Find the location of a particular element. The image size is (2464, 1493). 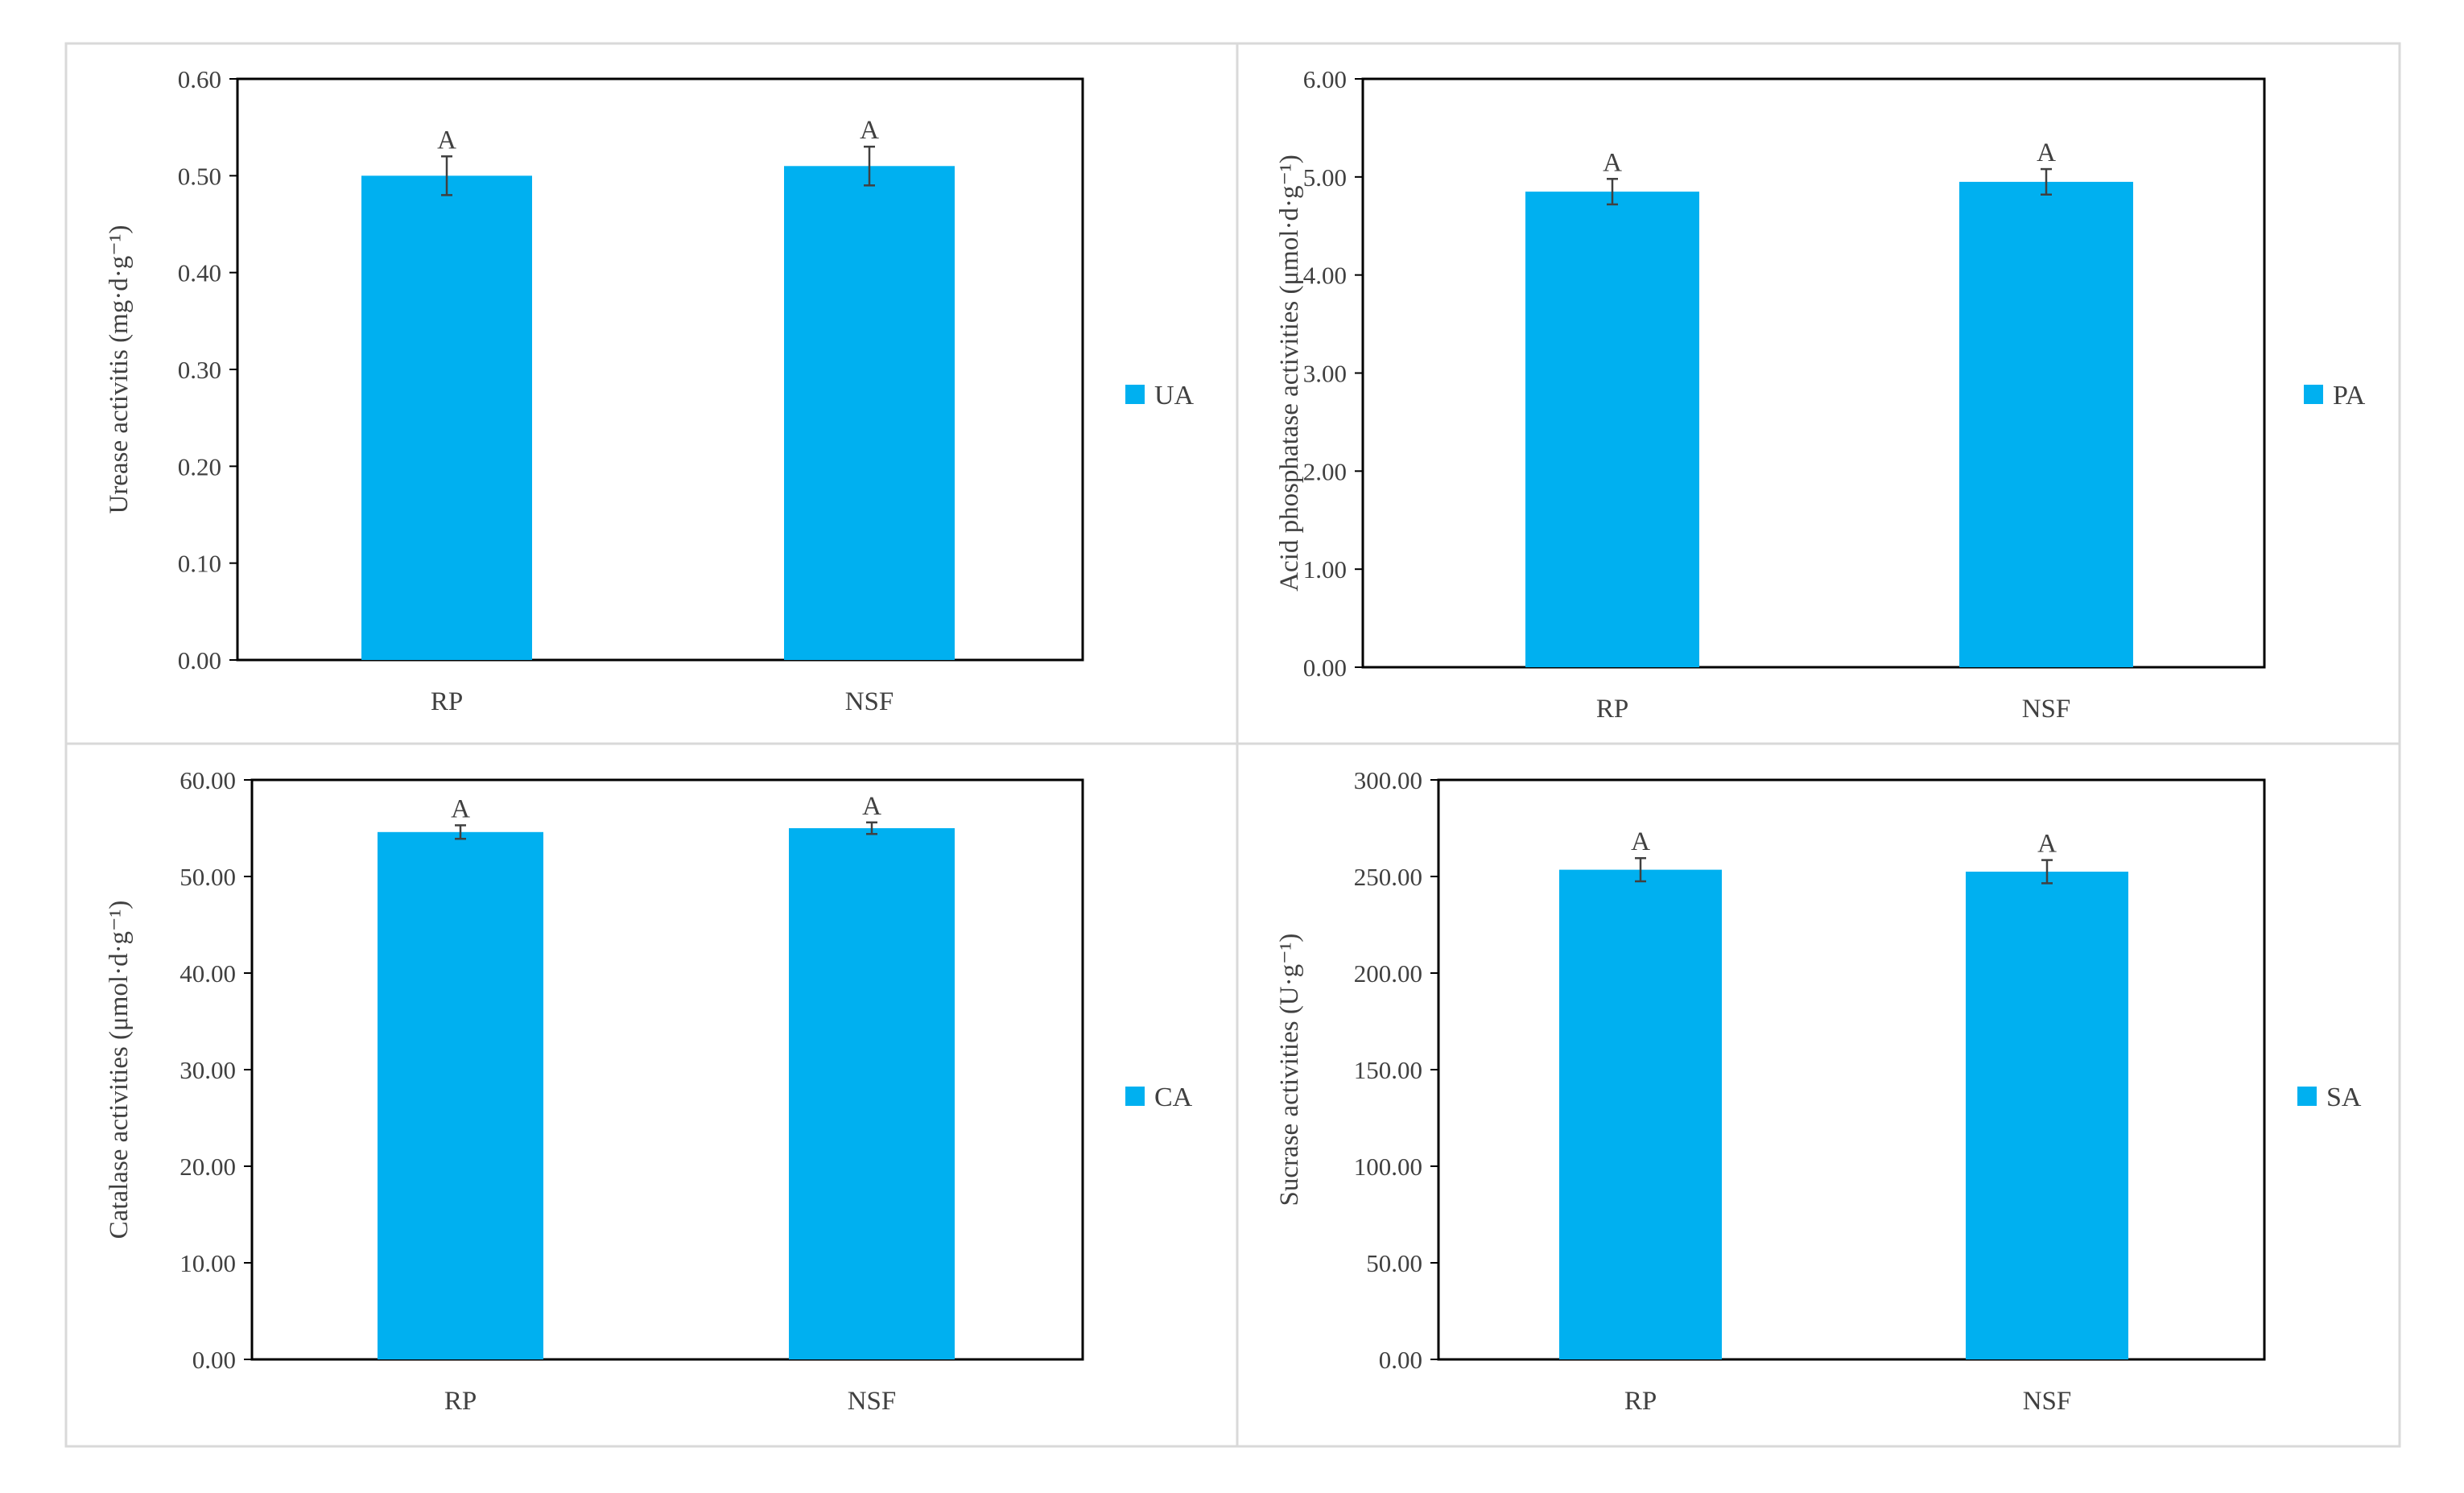

y-tick-label: 100.00 is located at coordinates (1388, 1167).